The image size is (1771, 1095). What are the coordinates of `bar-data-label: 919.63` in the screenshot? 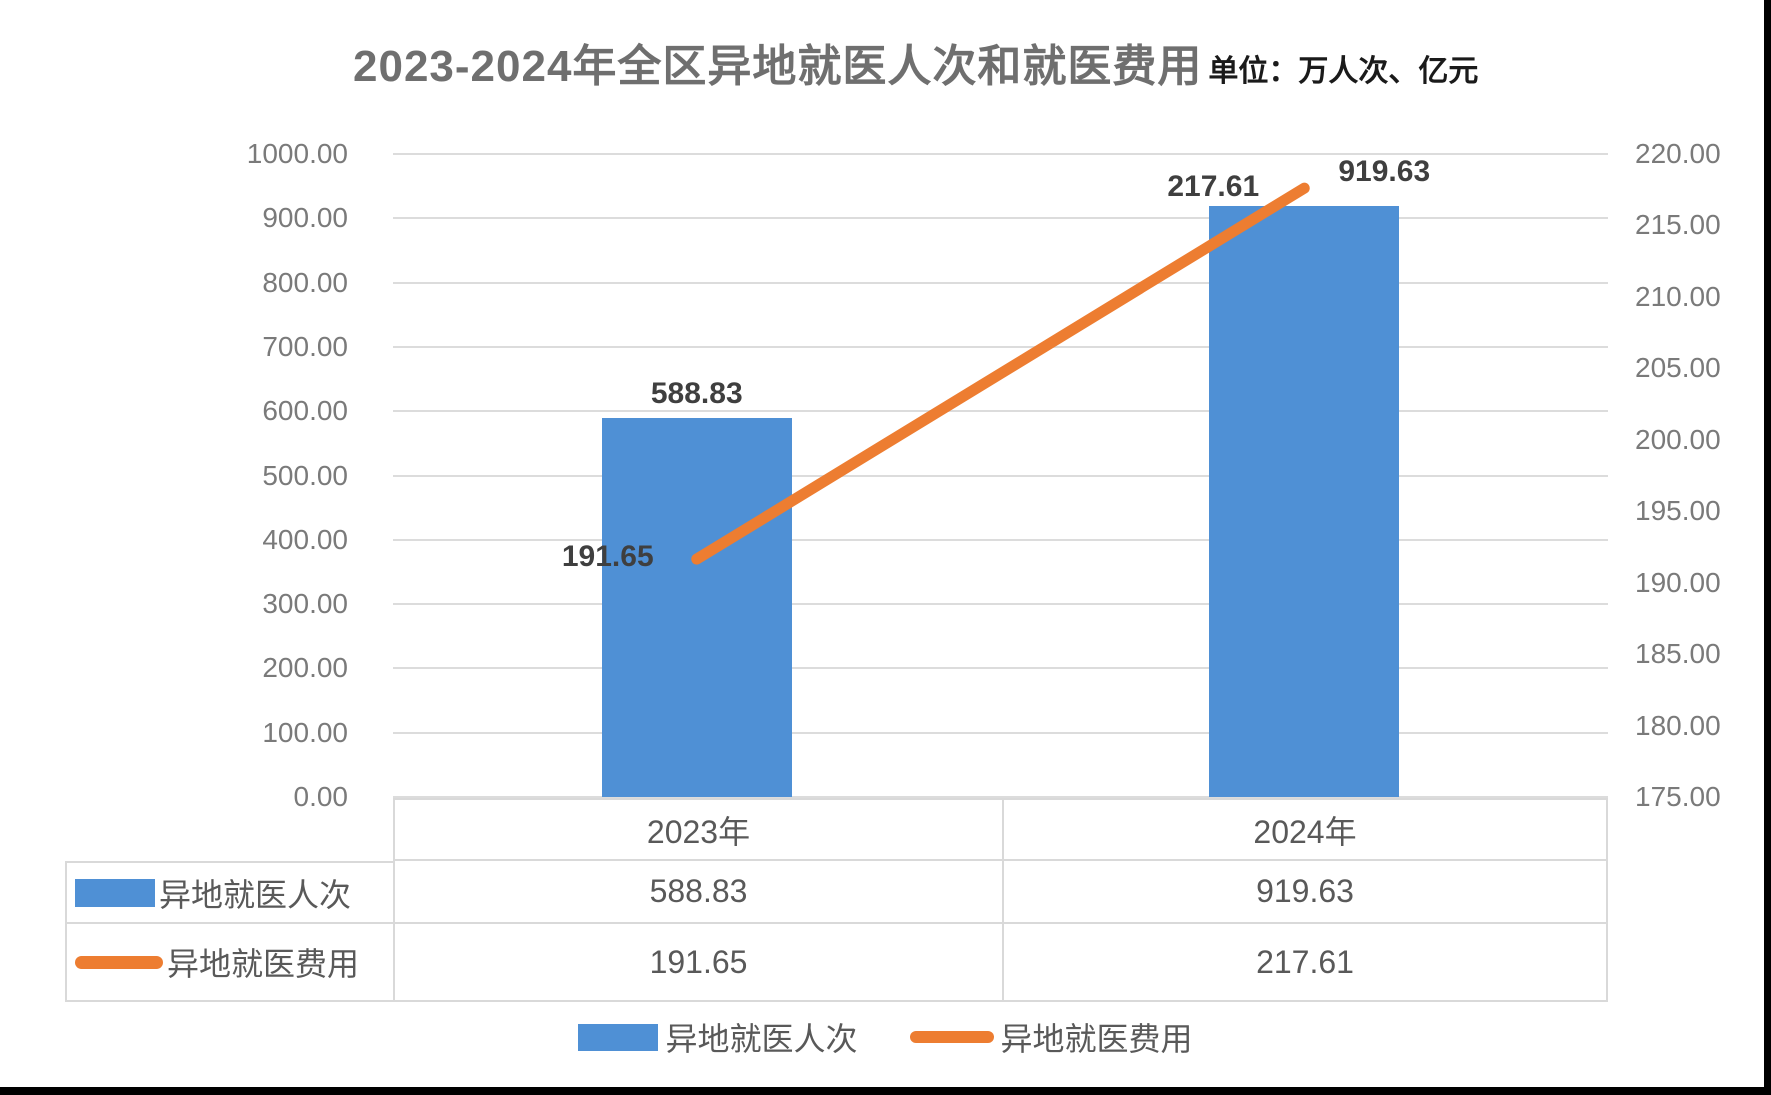 It's located at (1384, 171).